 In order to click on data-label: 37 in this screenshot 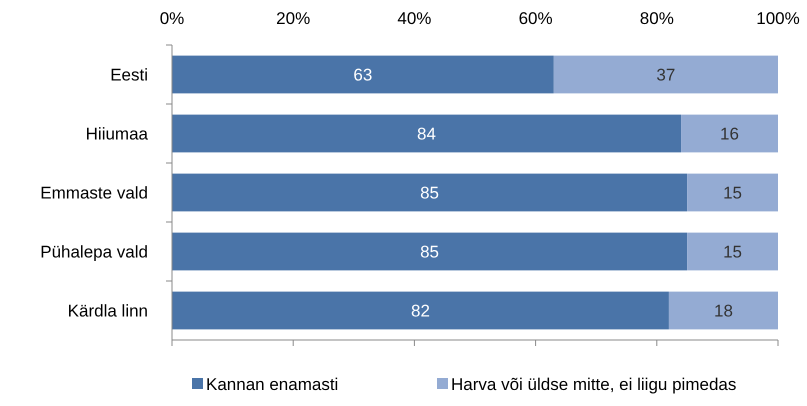, I will do `click(666, 74)`.